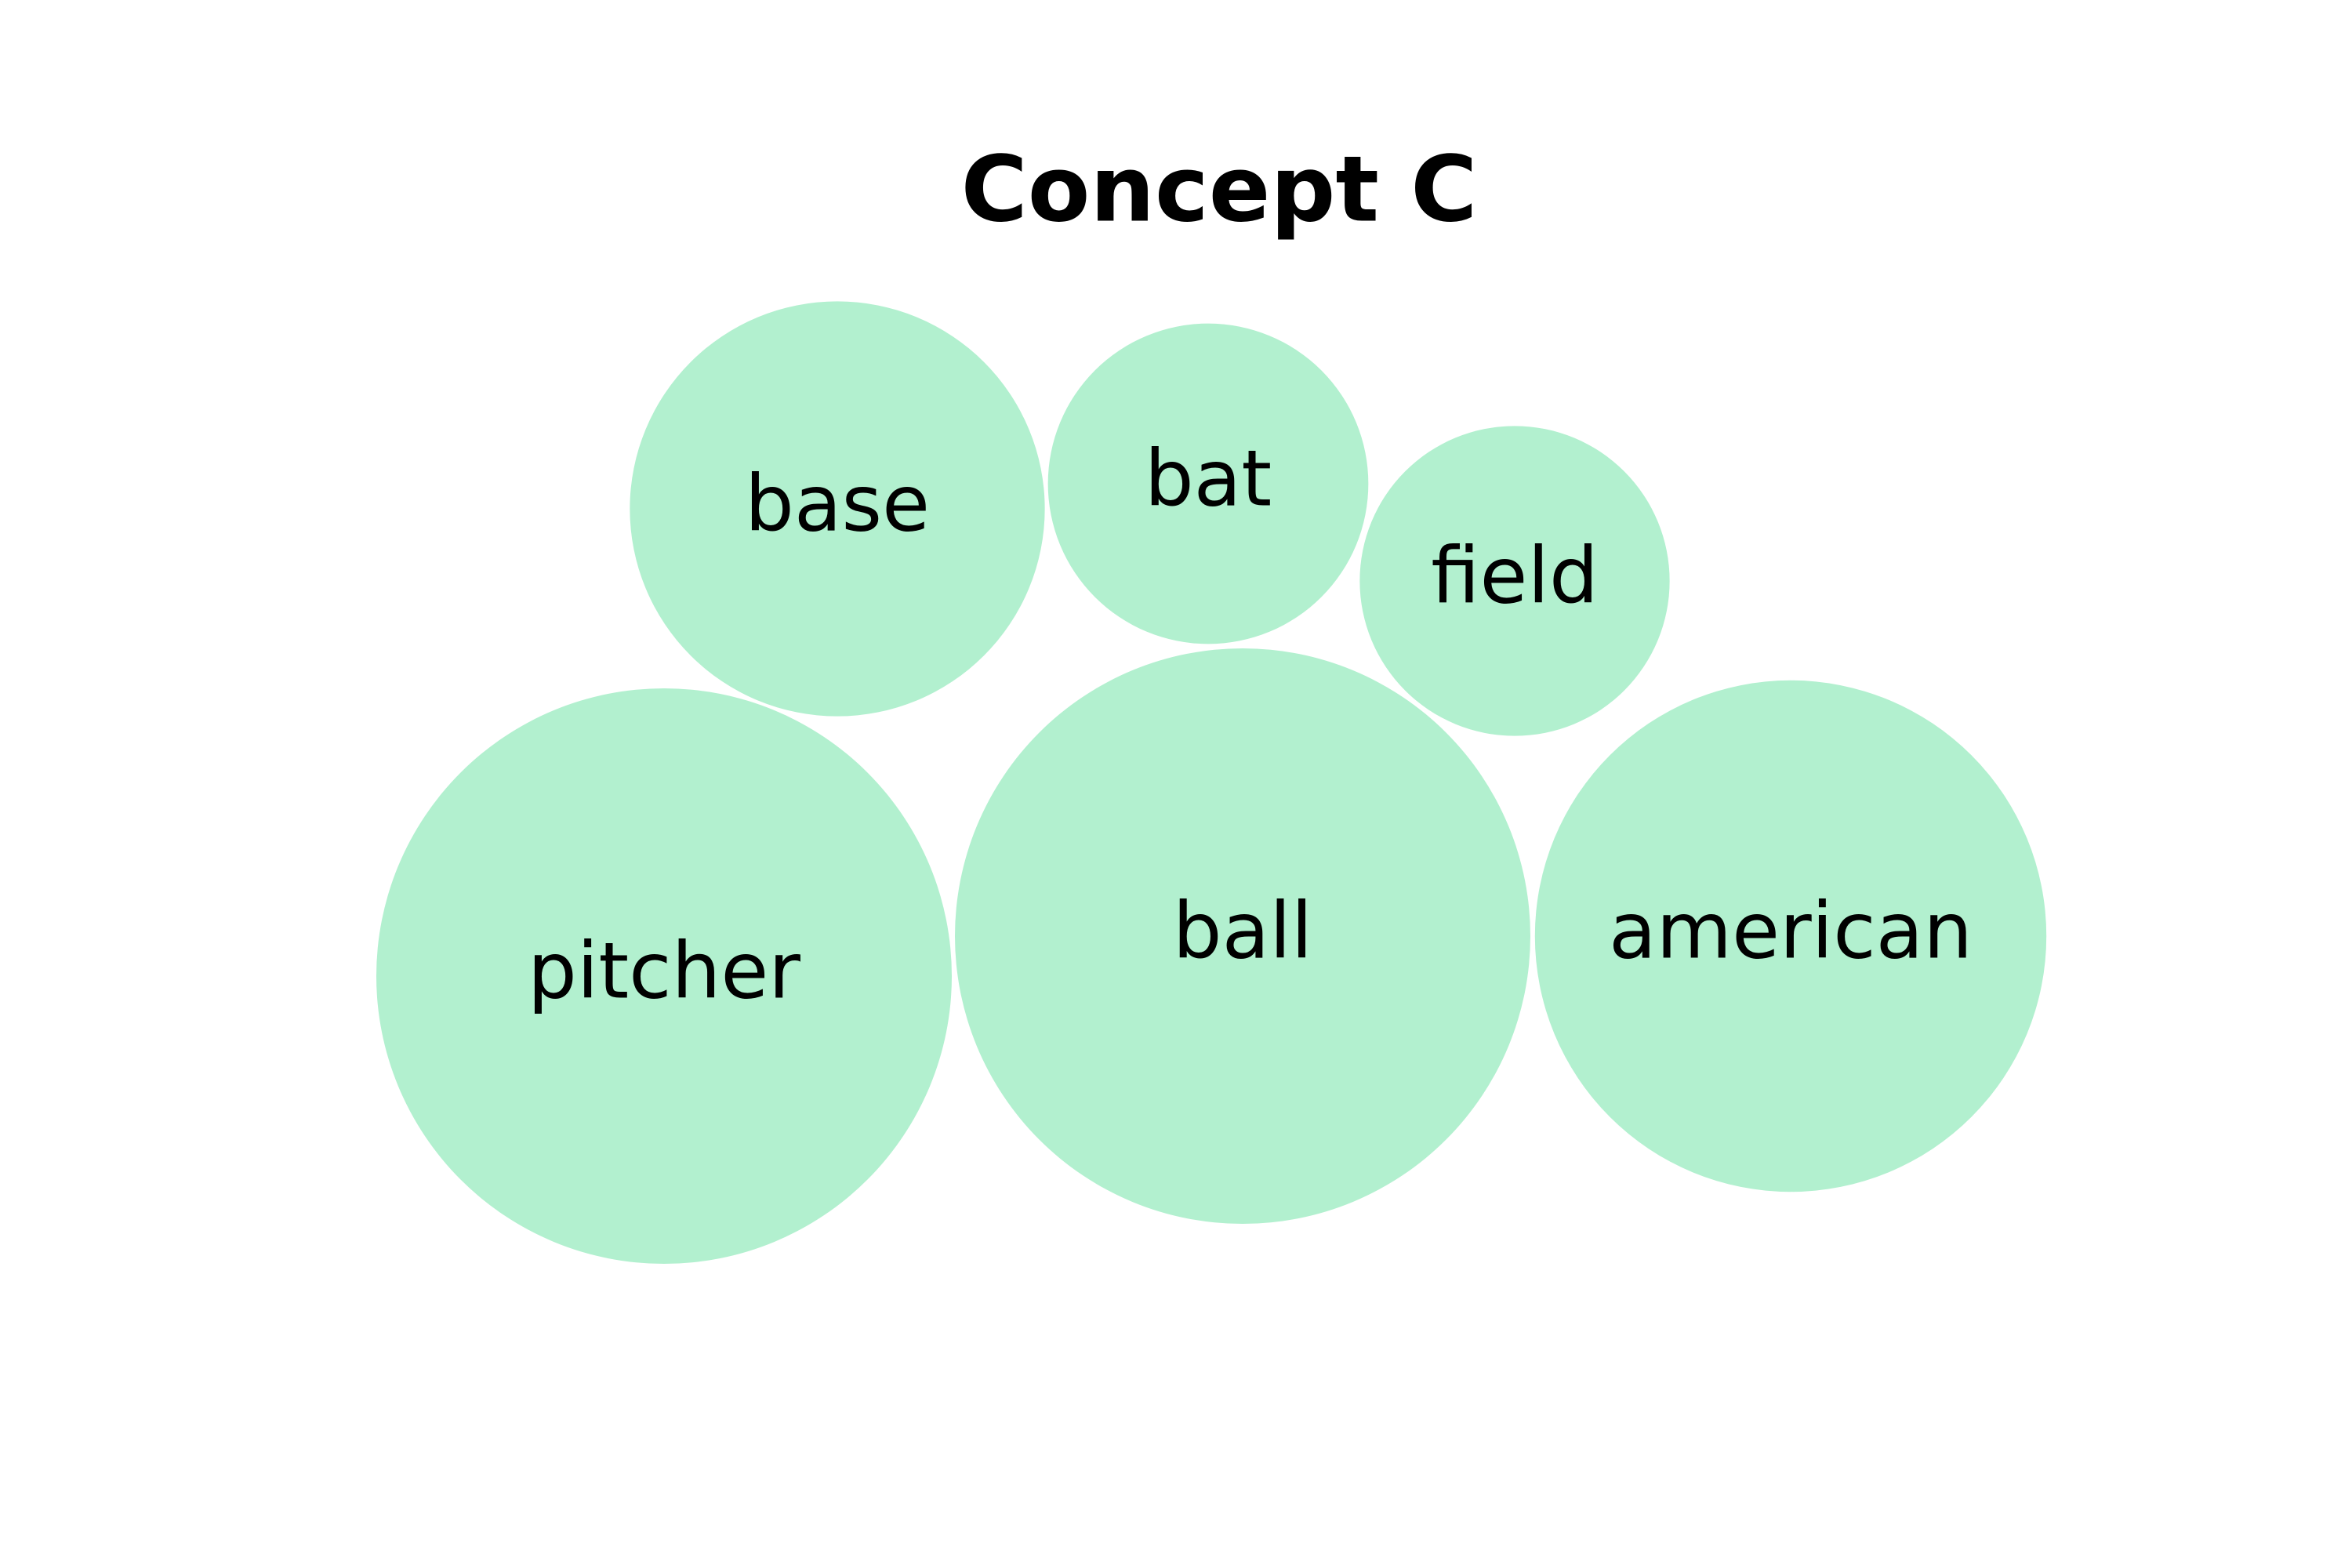  I want to click on bubble-base, so click(837, 509).